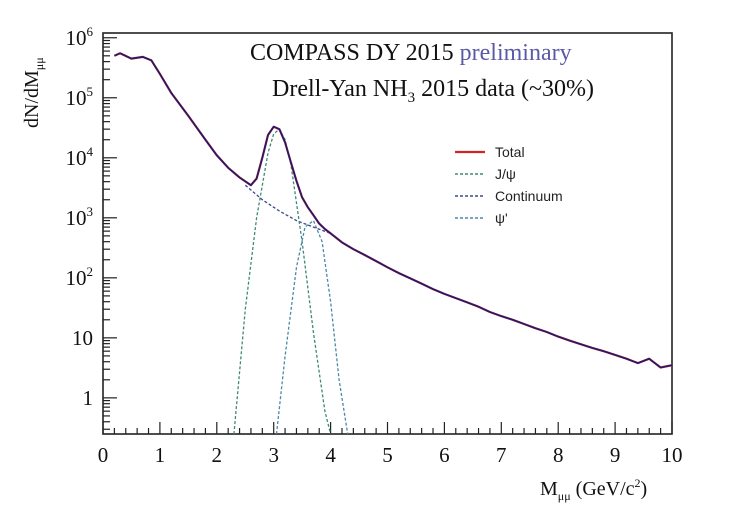 The width and height of the screenshot is (731, 512). I want to click on y-tick-label: 10³, so click(80, 217).